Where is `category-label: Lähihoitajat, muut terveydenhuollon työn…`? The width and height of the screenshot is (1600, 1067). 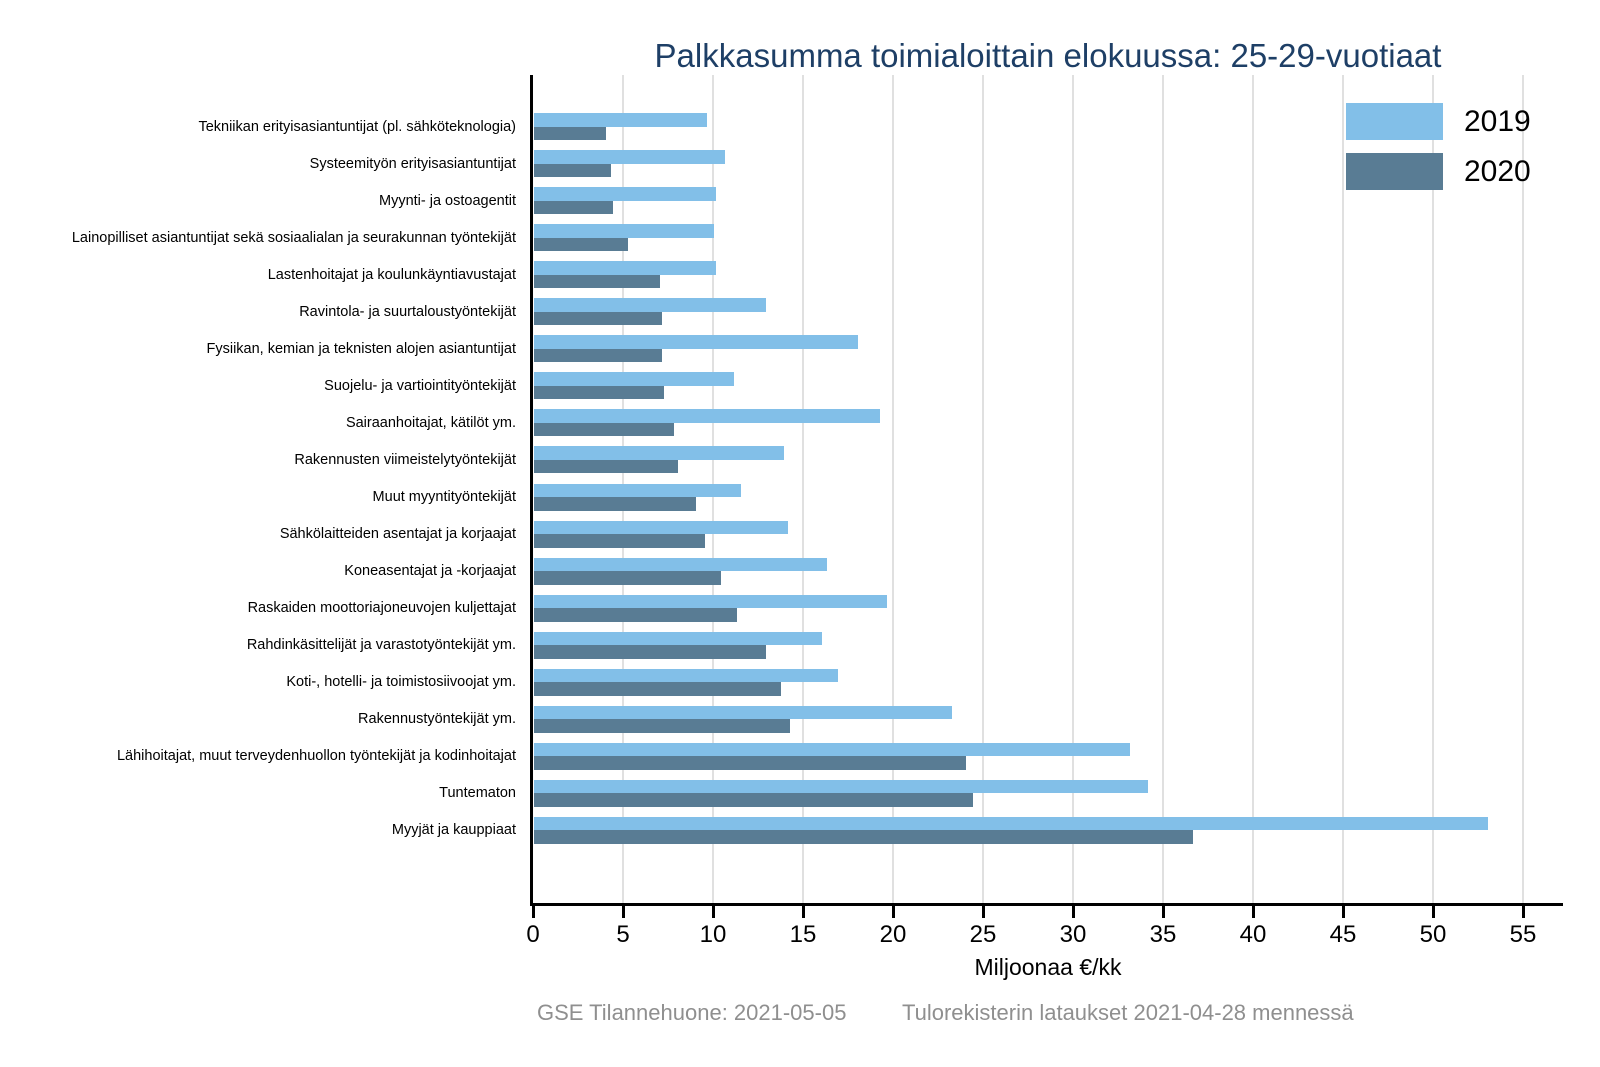 category-label: Lähihoitajat, muut terveydenhuollon työn… is located at coordinates (316, 756).